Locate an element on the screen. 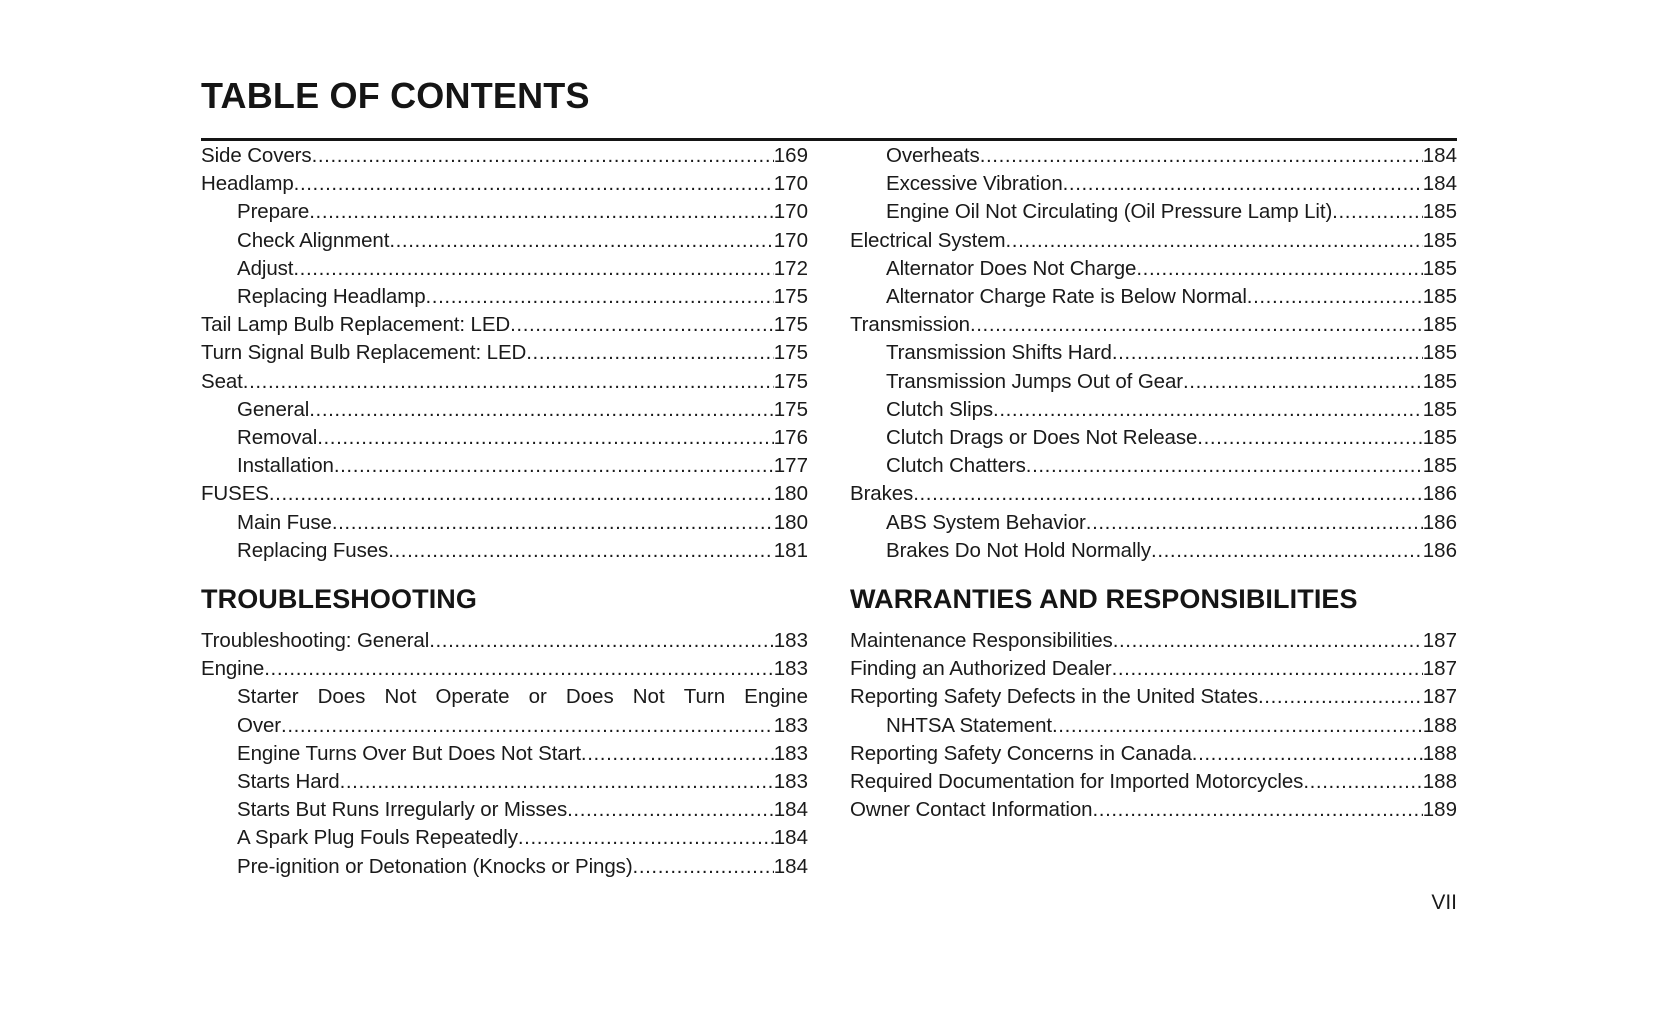  toc-entry-page: 170 is located at coordinates (790, 184).